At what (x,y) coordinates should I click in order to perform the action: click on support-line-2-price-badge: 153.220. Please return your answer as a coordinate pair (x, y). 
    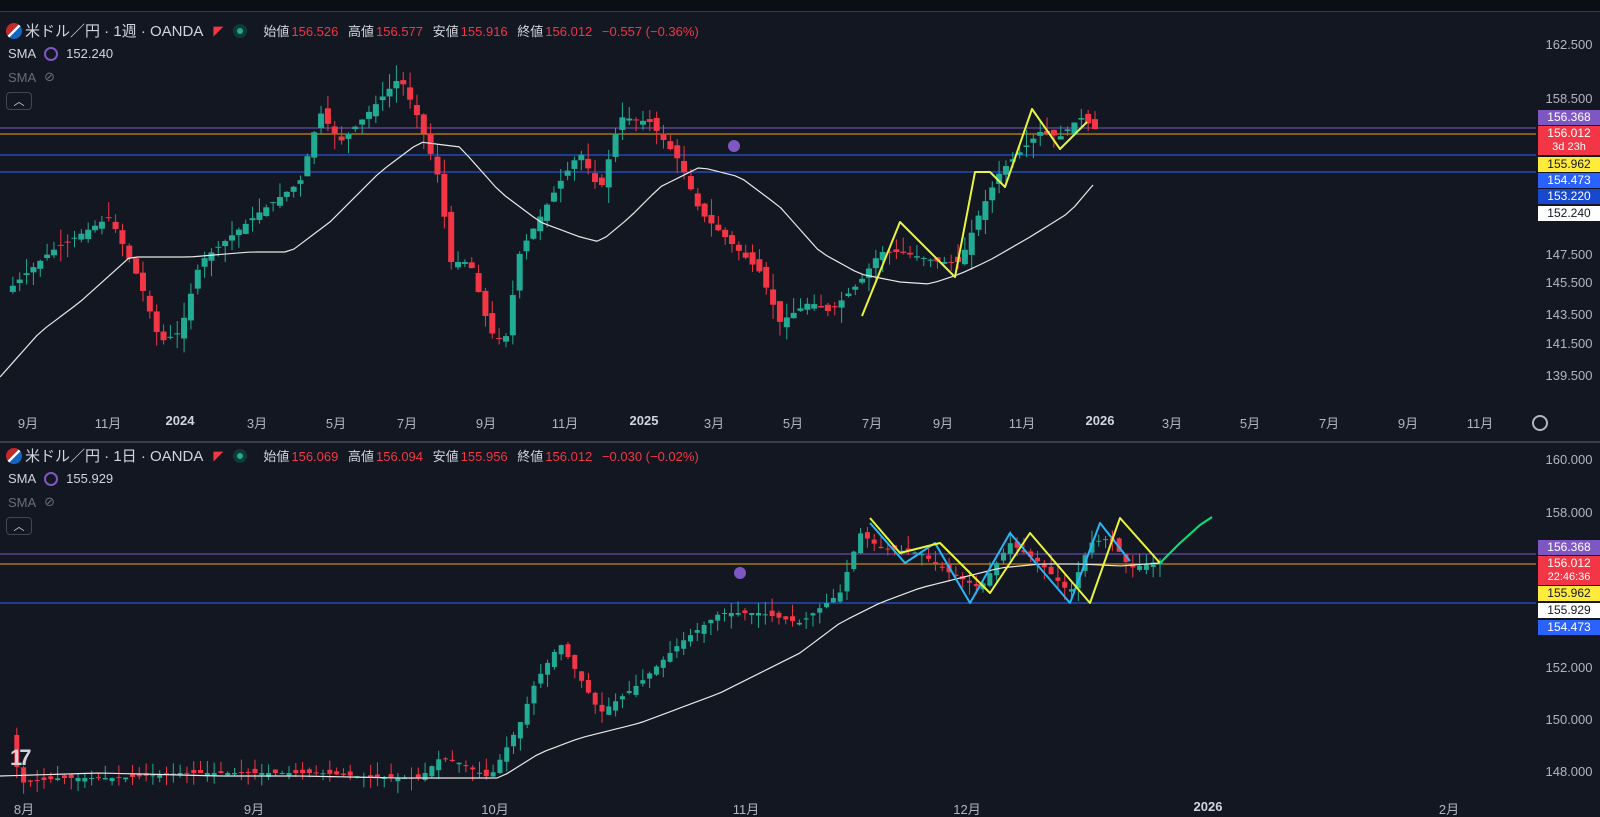
    Looking at the image, I should click on (1569, 196).